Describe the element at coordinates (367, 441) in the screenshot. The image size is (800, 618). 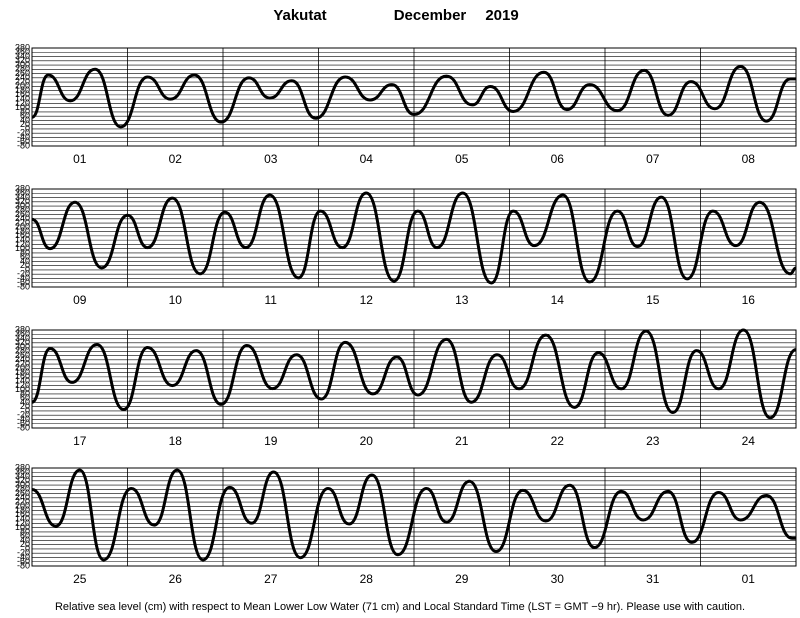
I see `day-label: 20` at that location.